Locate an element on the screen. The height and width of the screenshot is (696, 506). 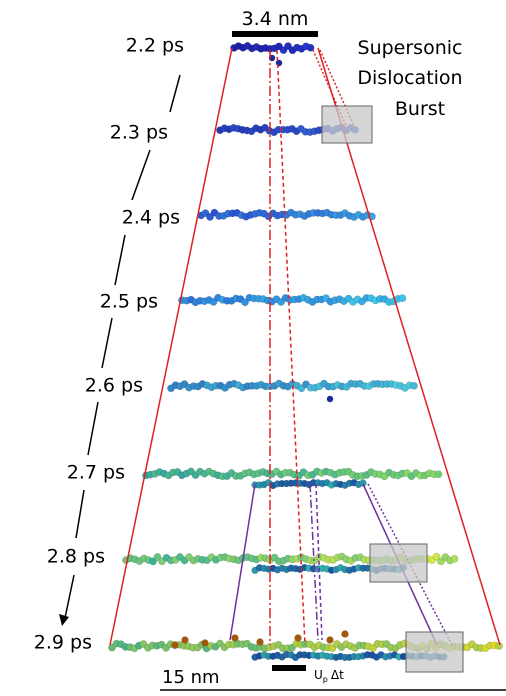
time-label: 2.6 ps is located at coordinates (114, 386).